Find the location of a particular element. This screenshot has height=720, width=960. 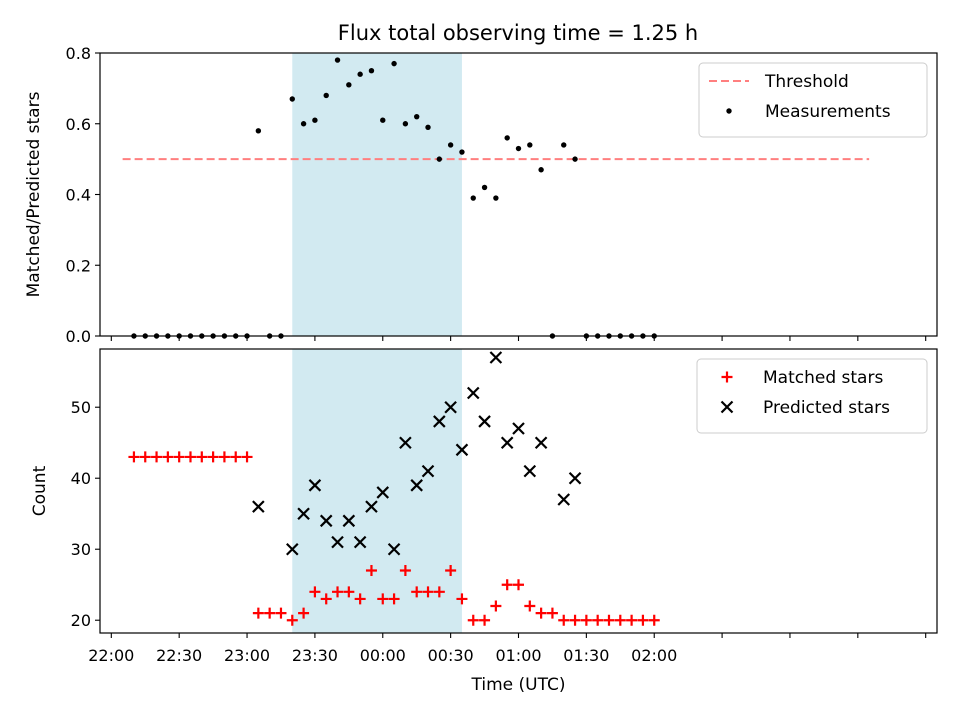

series-matched-stars is located at coordinates (394, 538).